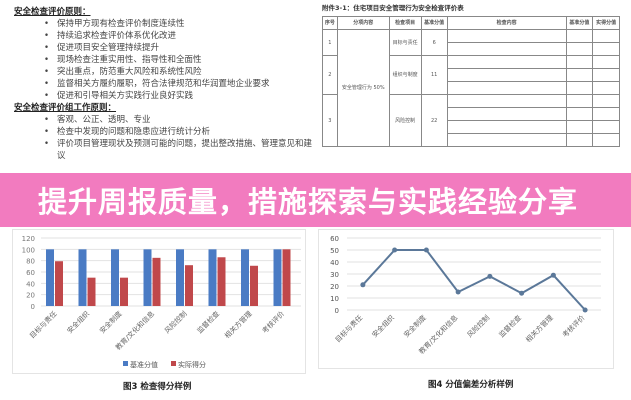  I want to click on item-cell: 组织与制度, so click(405, 75).